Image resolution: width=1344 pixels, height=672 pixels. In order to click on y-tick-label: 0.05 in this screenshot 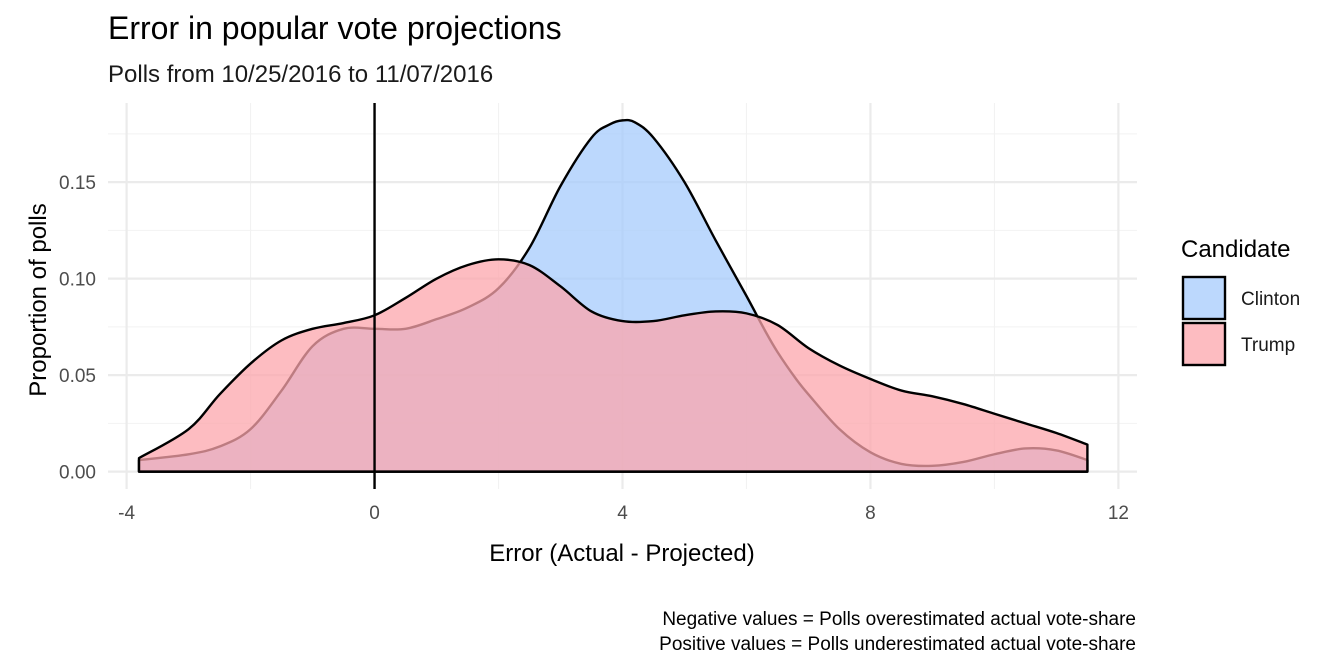, I will do `click(77, 376)`.